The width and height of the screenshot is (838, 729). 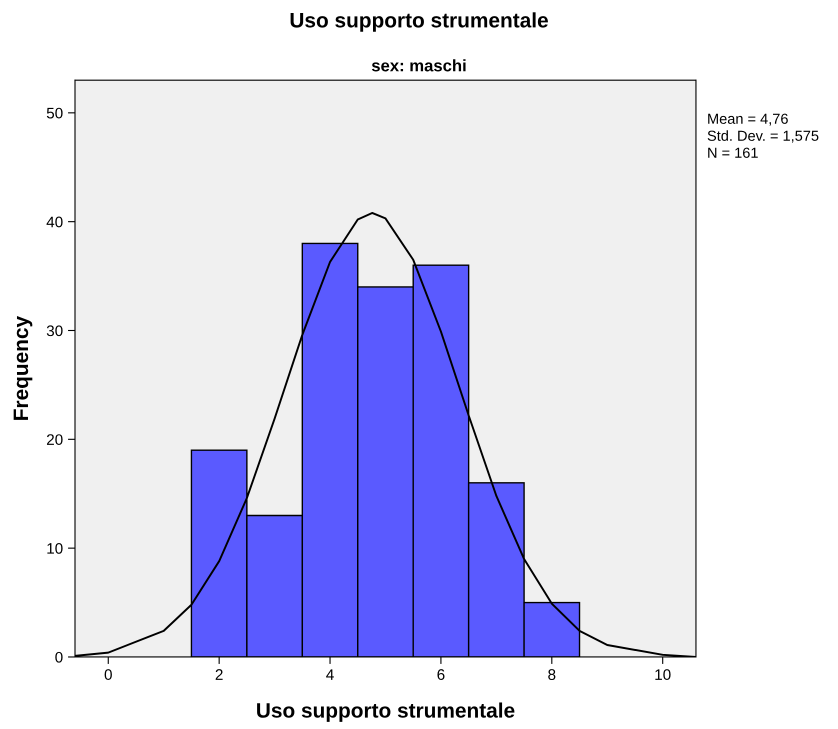 I want to click on y-tick-label: 10, so click(x=55, y=548).